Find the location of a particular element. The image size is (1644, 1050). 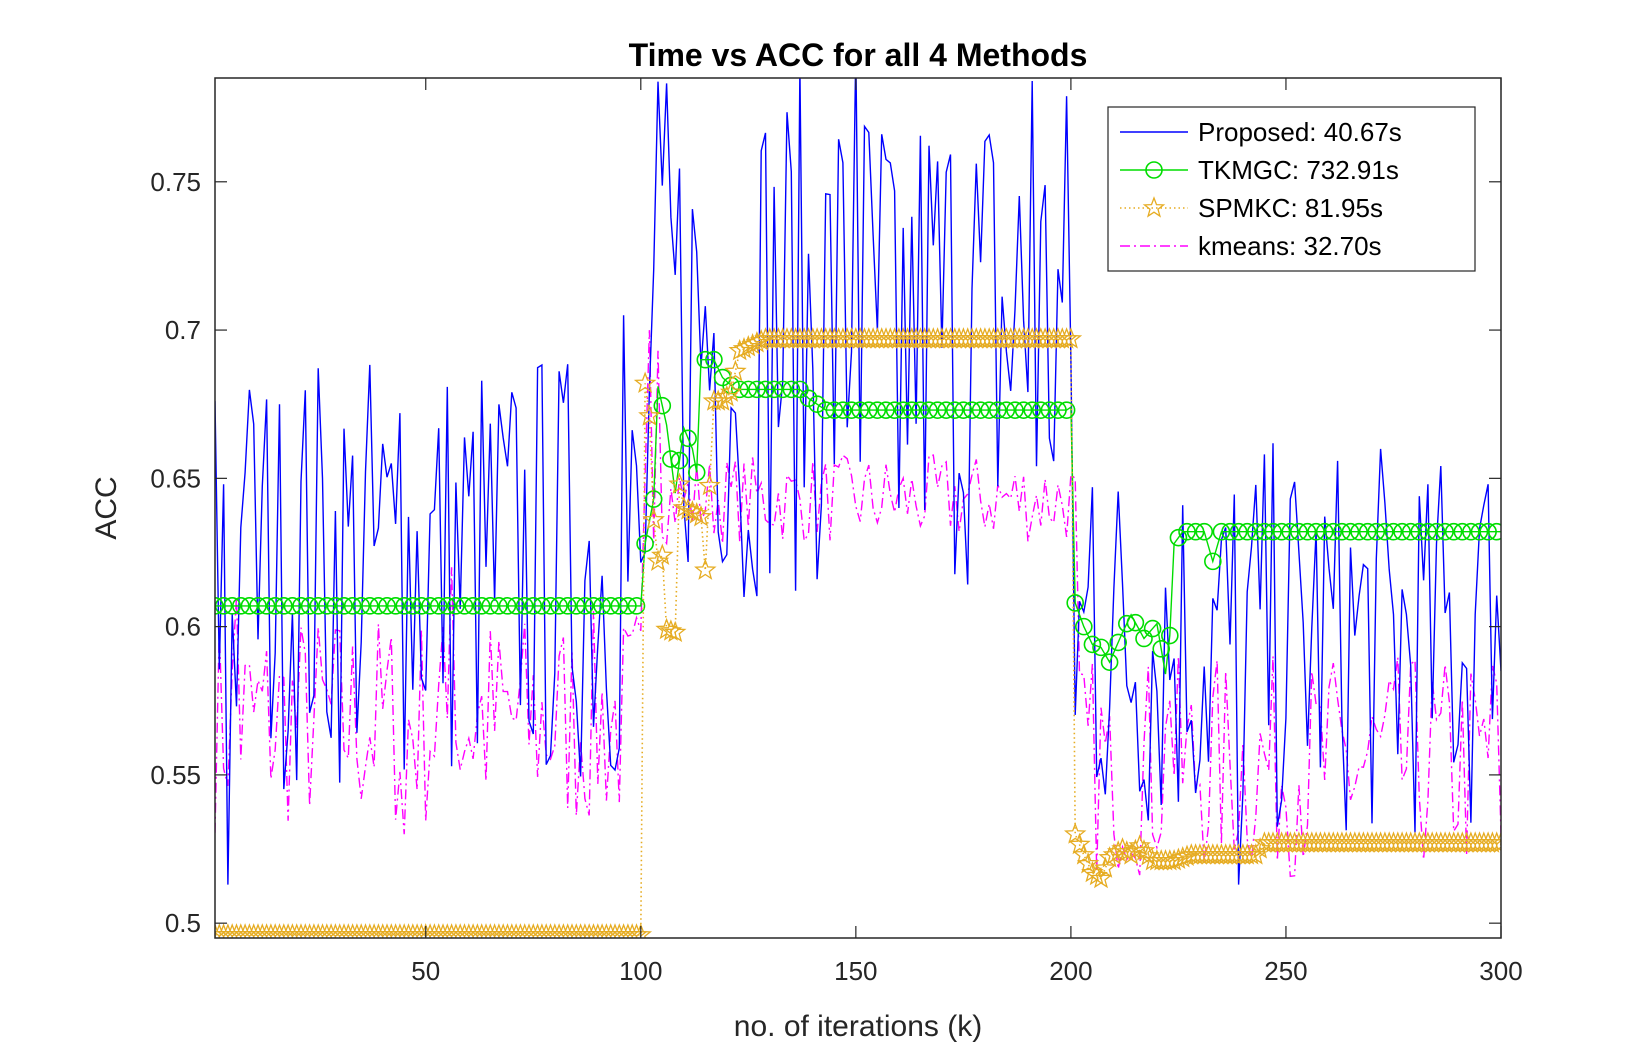

legend-marker is located at coordinates (1154, 170).